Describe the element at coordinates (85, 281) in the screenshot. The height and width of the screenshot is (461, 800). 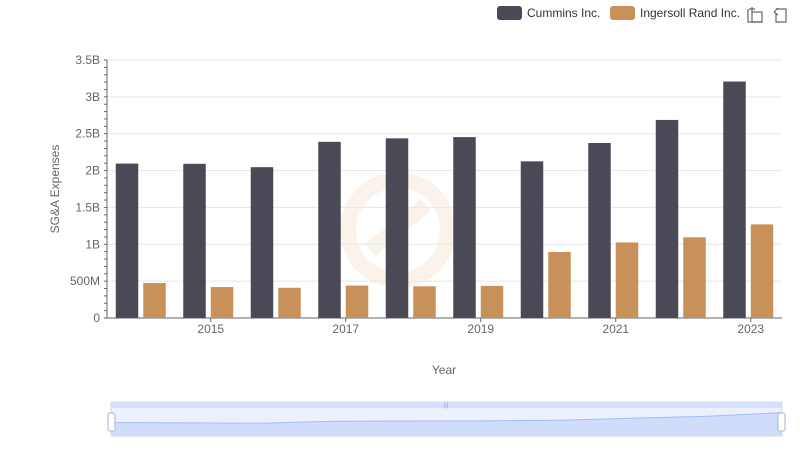
I see `y-tick-label: 500M` at that location.